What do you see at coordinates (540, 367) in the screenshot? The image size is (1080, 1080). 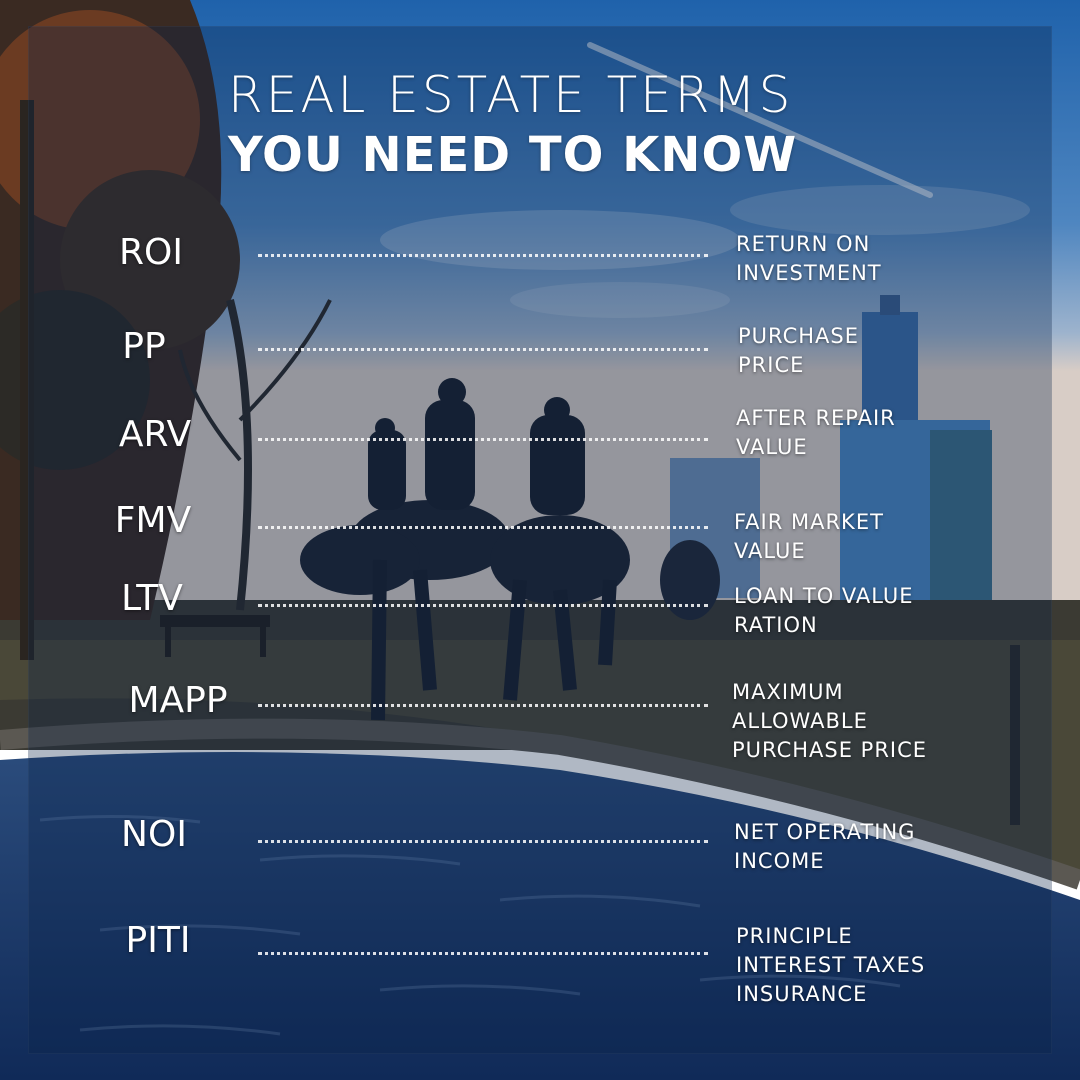 I see `term-row-pp: PP PURCHASE PRICE` at bounding box center [540, 367].